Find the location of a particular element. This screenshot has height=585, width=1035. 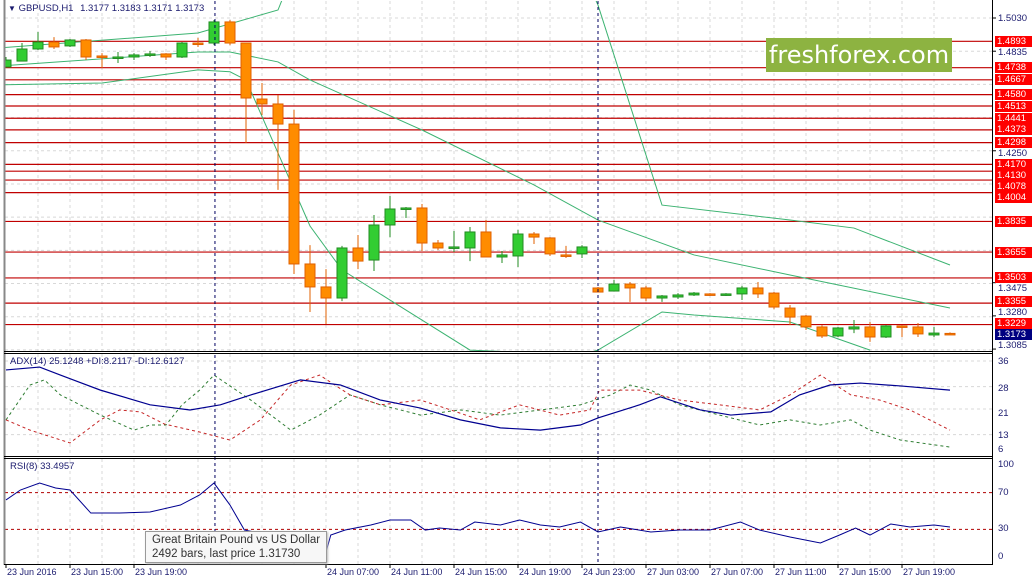

adx-scale-label: 6 is located at coordinates (1001, 449).